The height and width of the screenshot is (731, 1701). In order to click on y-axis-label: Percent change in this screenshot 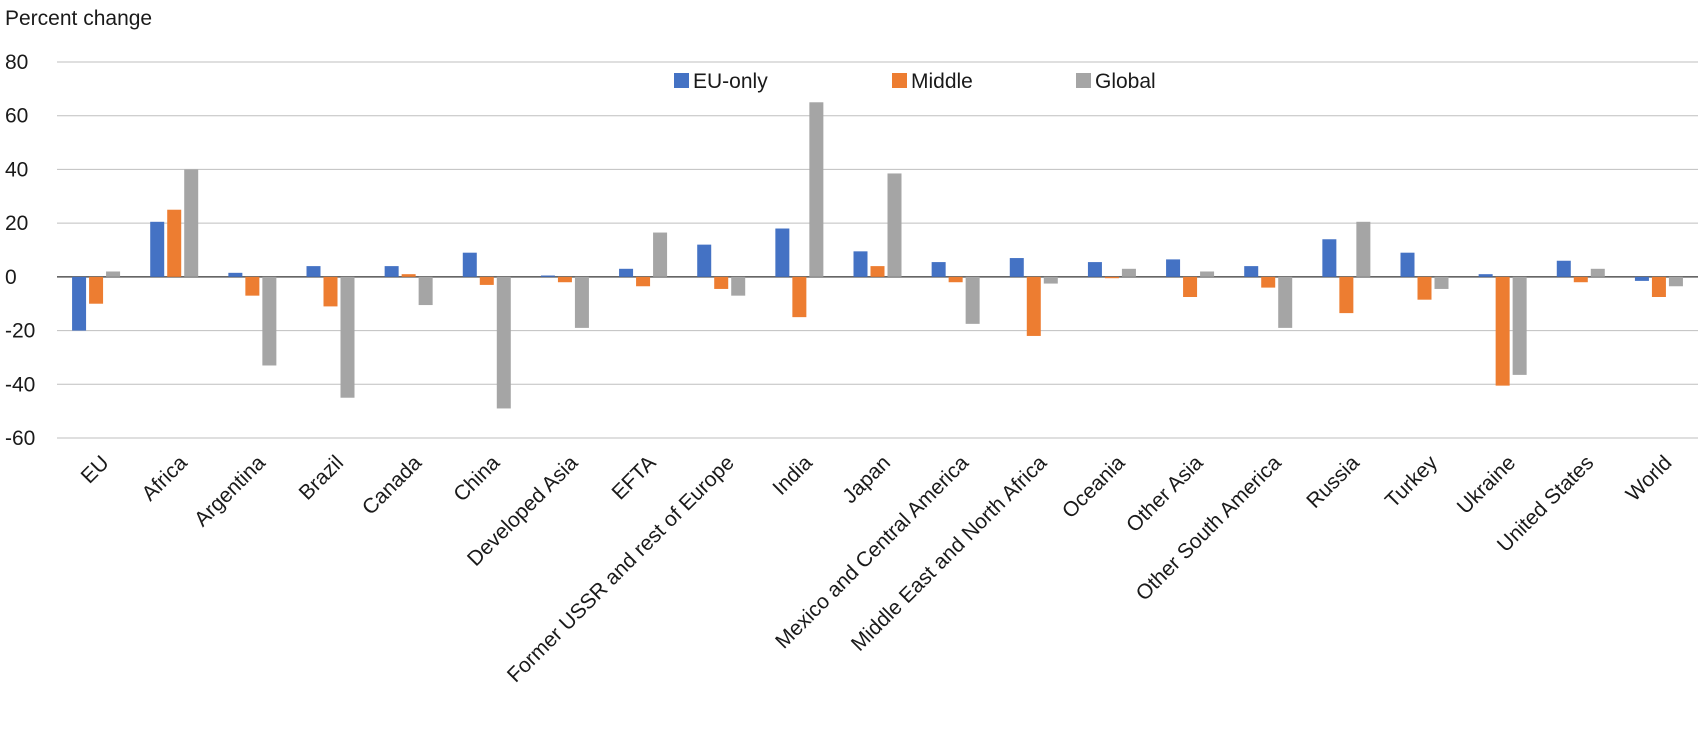, I will do `click(78, 18)`.